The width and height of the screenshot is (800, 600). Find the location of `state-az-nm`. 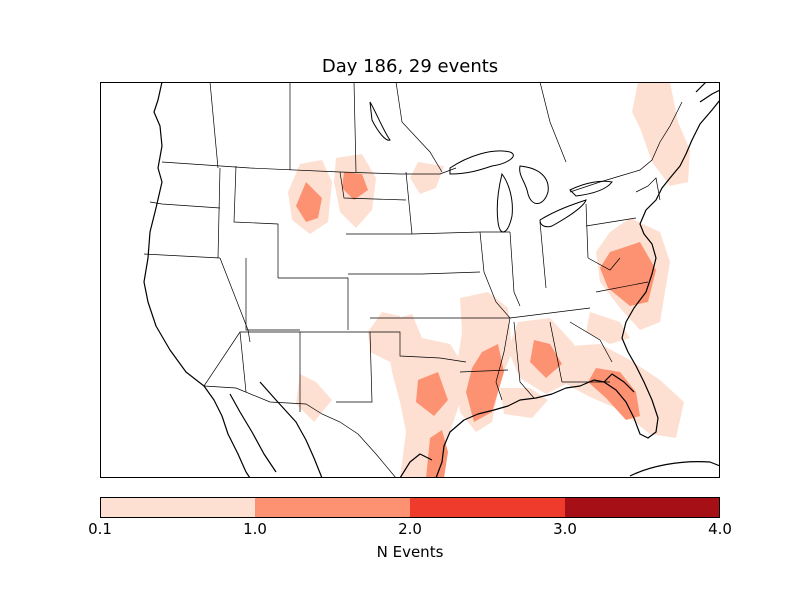

state-az-nm is located at coordinates (243, 362).